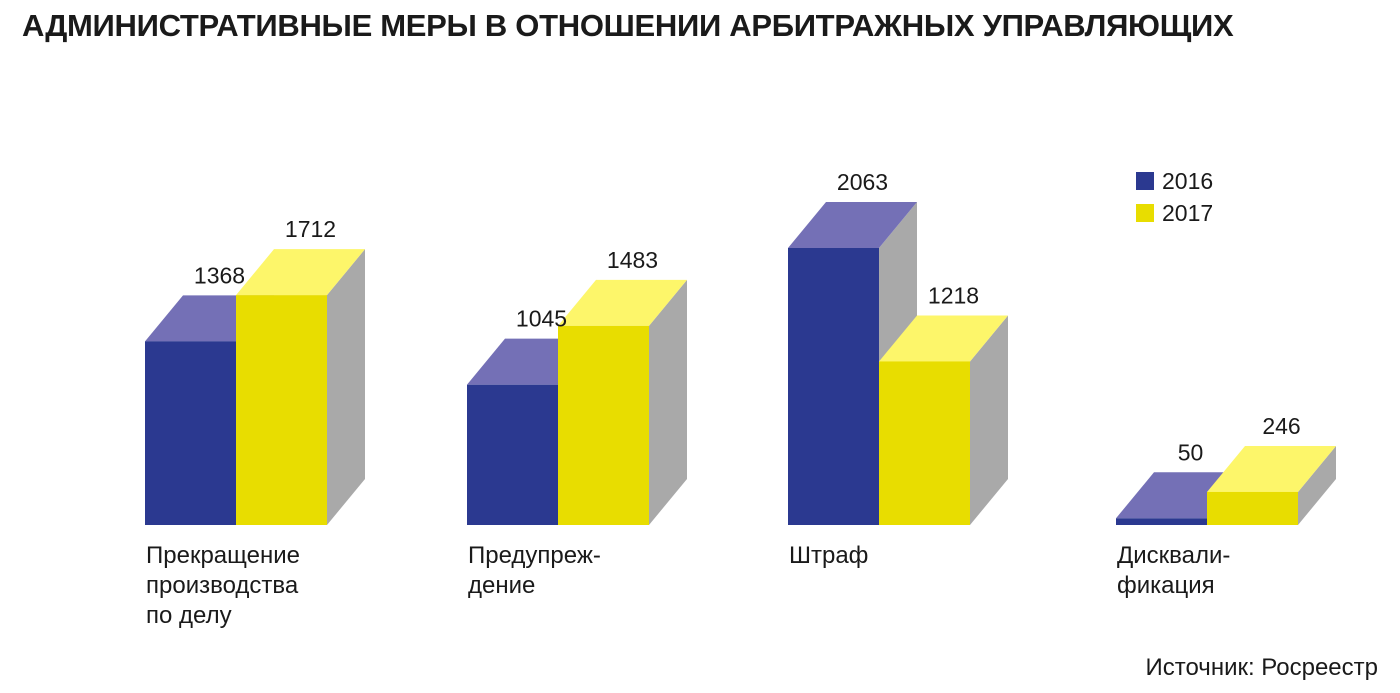 The width and height of the screenshot is (1400, 693). What do you see at coordinates (222, 585) in the screenshot?
I see `category-label-0-line-1: производства` at bounding box center [222, 585].